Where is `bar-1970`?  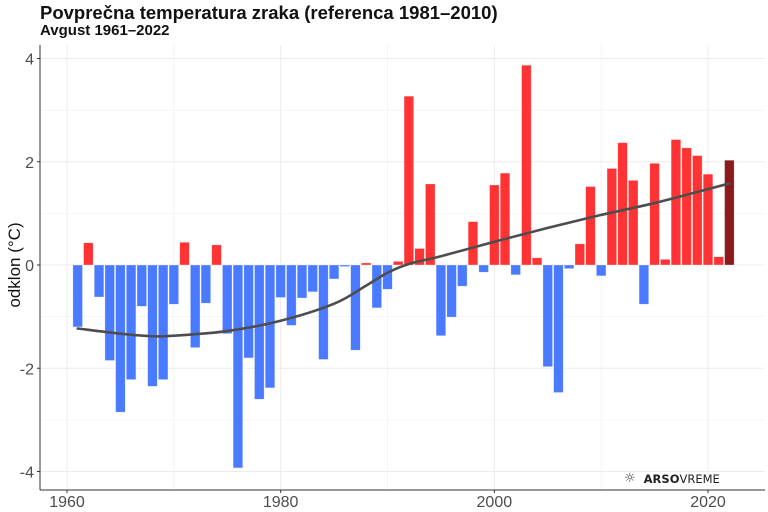 bar-1970 is located at coordinates (173, 284).